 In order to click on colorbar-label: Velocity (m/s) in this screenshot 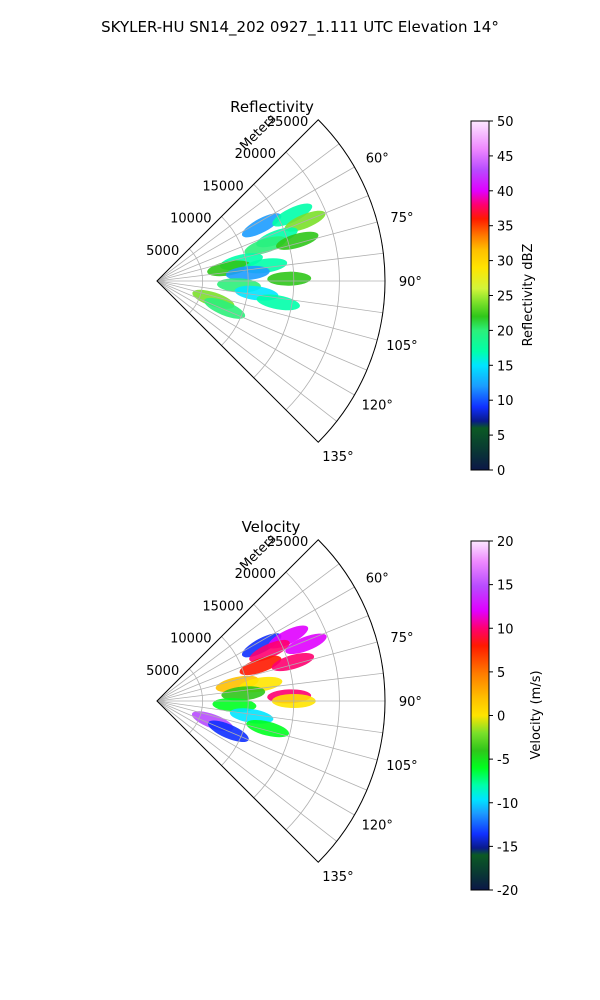, I will do `click(536, 714)`.